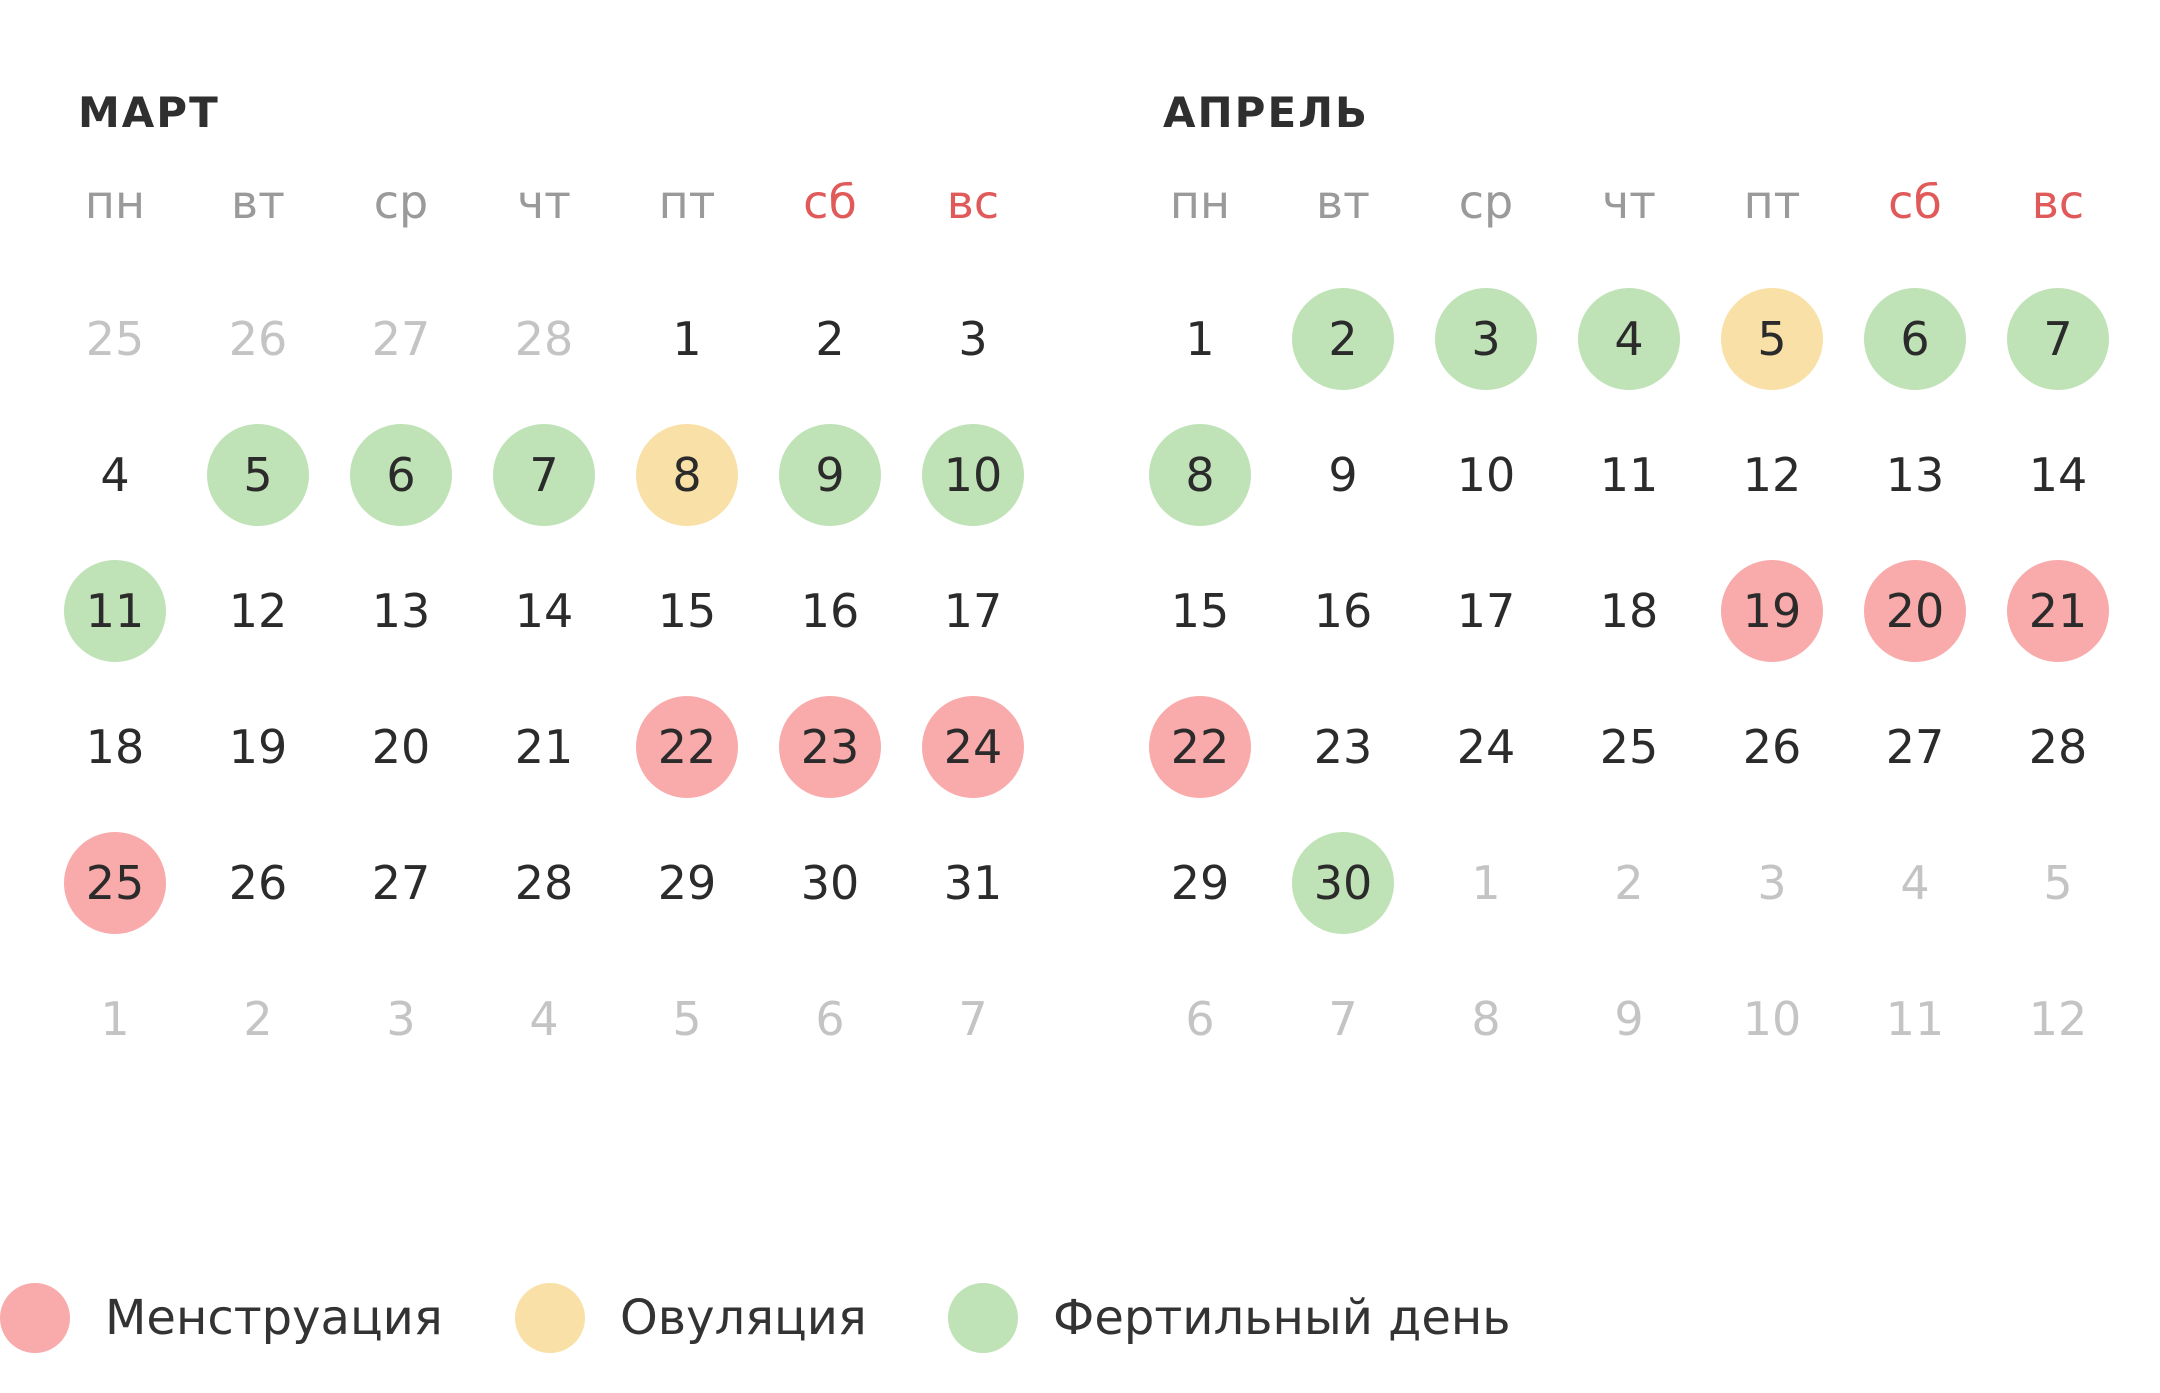 The width and height of the screenshot is (2160, 1393). What do you see at coordinates (1343, 339) in the screenshot?
I see `fertile-day: 2` at bounding box center [1343, 339].